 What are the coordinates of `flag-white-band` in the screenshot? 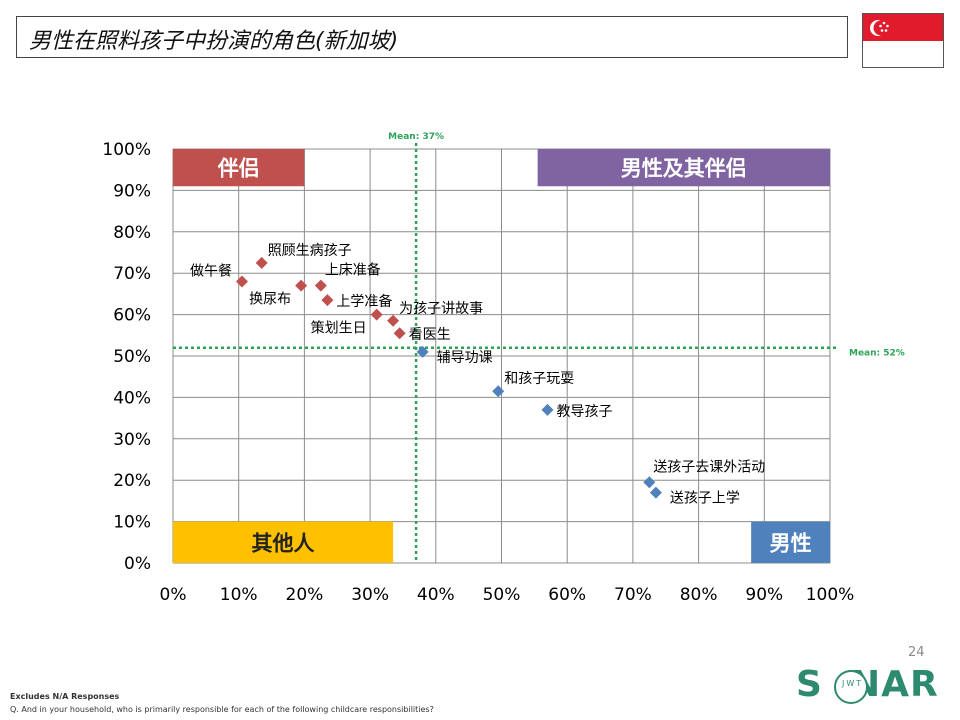 It's located at (903, 53).